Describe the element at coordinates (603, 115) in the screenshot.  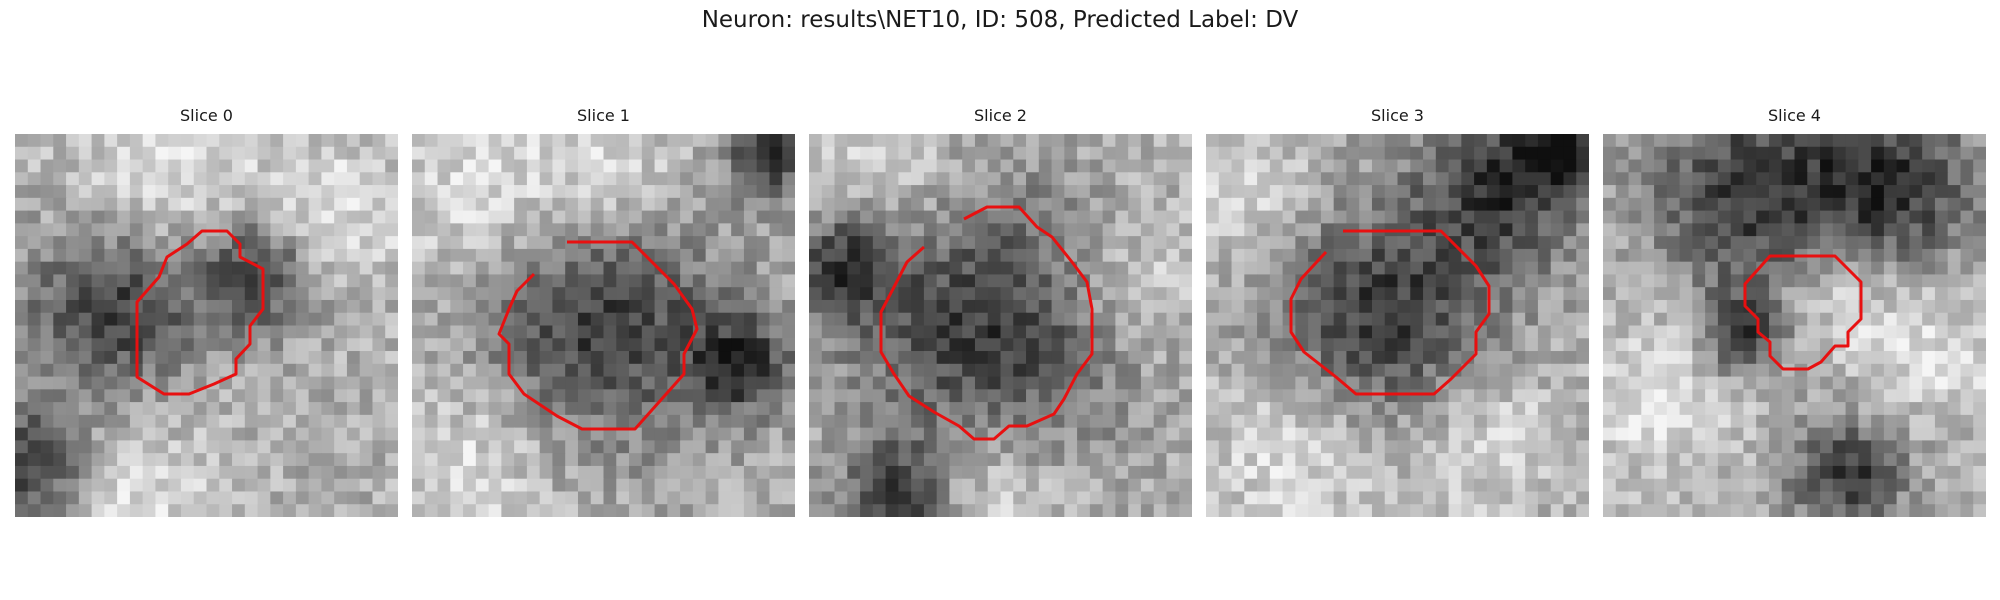
I see `slice-title: Slice 1` at that location.